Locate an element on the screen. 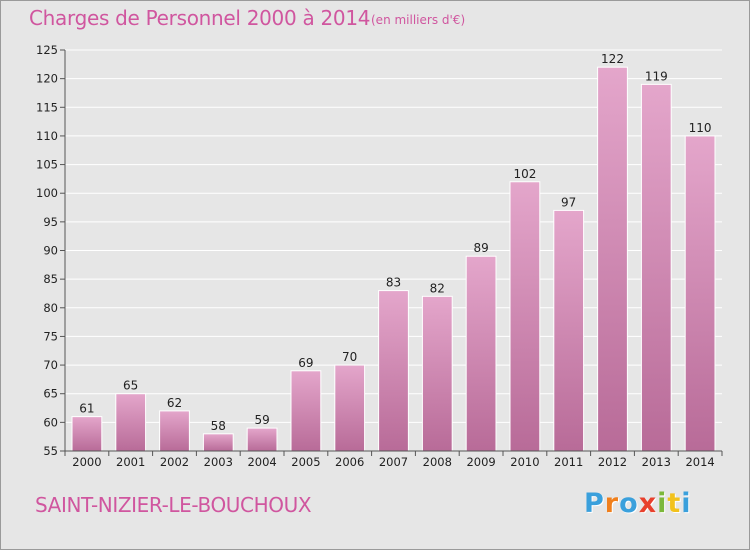 The height and width of the screenshot is (550, 750). y-tick-label: 85 is located at coordinates (50, 279).